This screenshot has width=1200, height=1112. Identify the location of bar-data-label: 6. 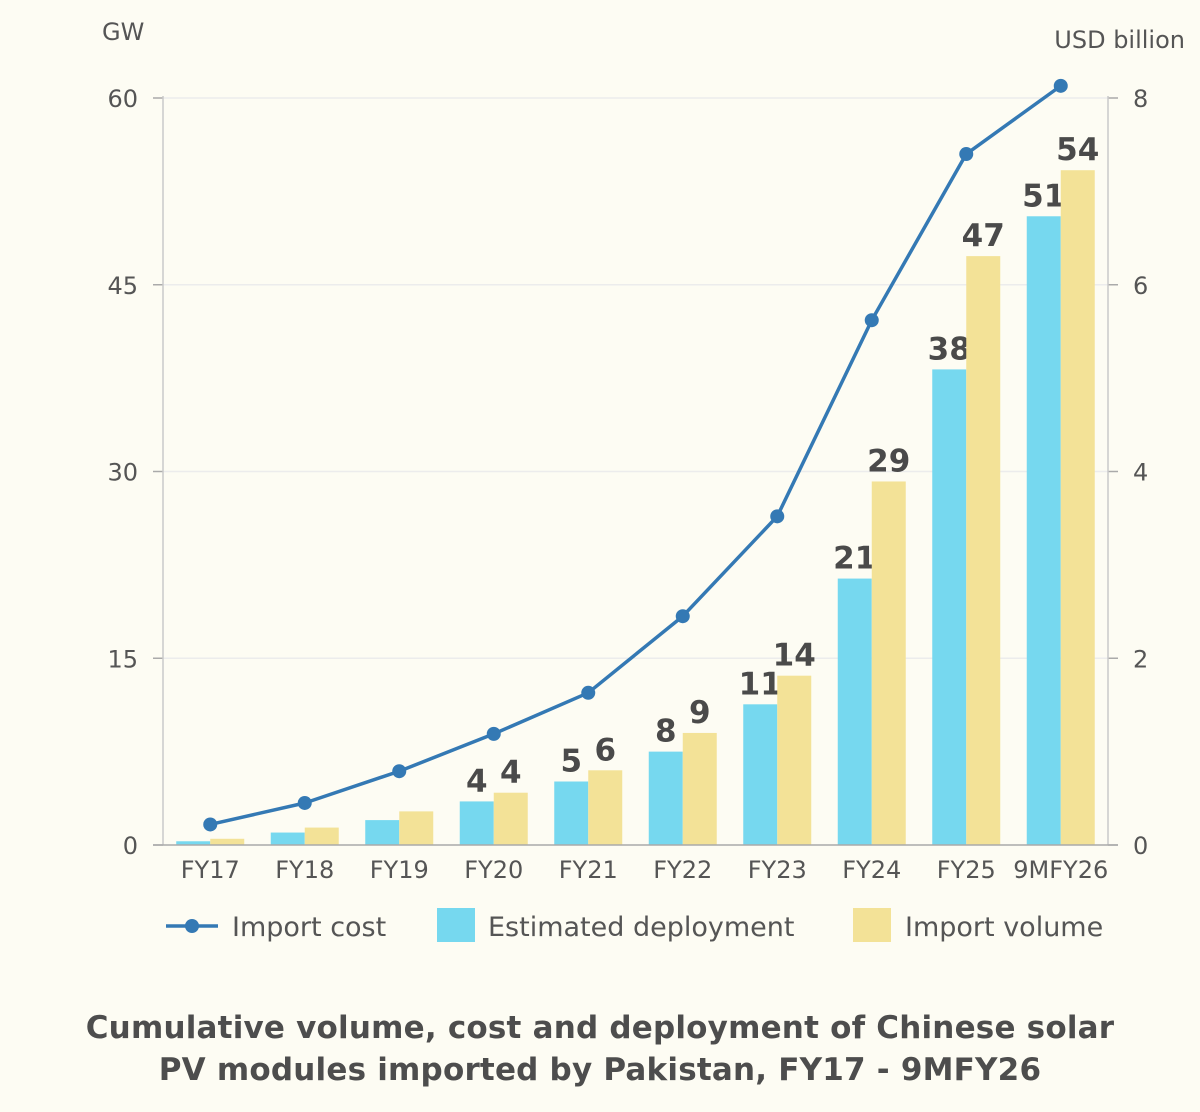
(605, 750).